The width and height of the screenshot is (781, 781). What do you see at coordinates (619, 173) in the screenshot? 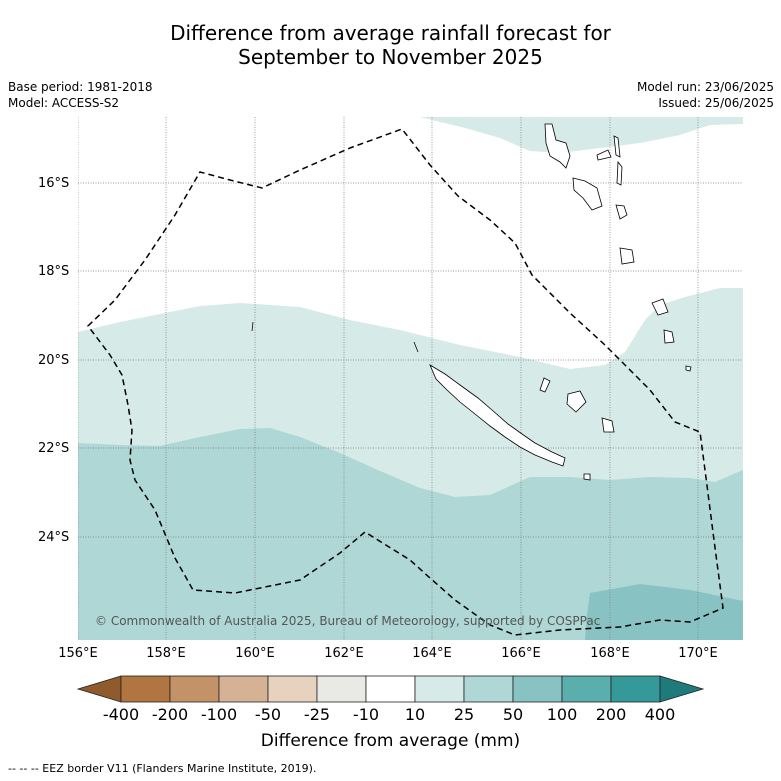
I see `pentecost-island` at bounding box center [619, 173].